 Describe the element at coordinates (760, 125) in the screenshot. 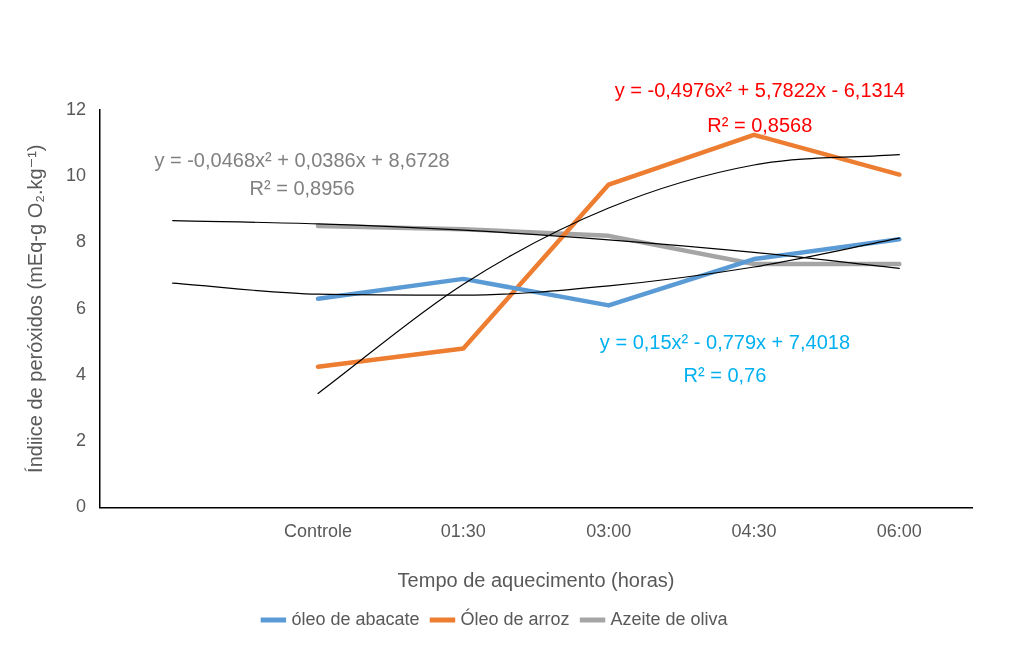

I see `annotation: R² = 0,8568` at that location.